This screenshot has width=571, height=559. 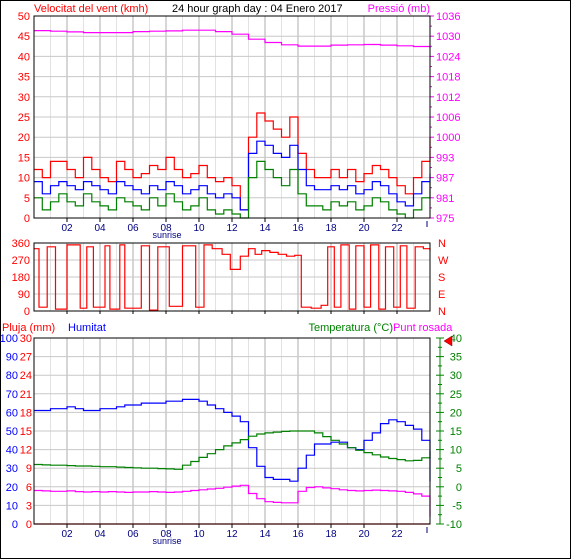 What do you see at coordinates (456, 432) in the screenshot?
I see `temperature-tick-label: 15` at bounding box center [456, 432].